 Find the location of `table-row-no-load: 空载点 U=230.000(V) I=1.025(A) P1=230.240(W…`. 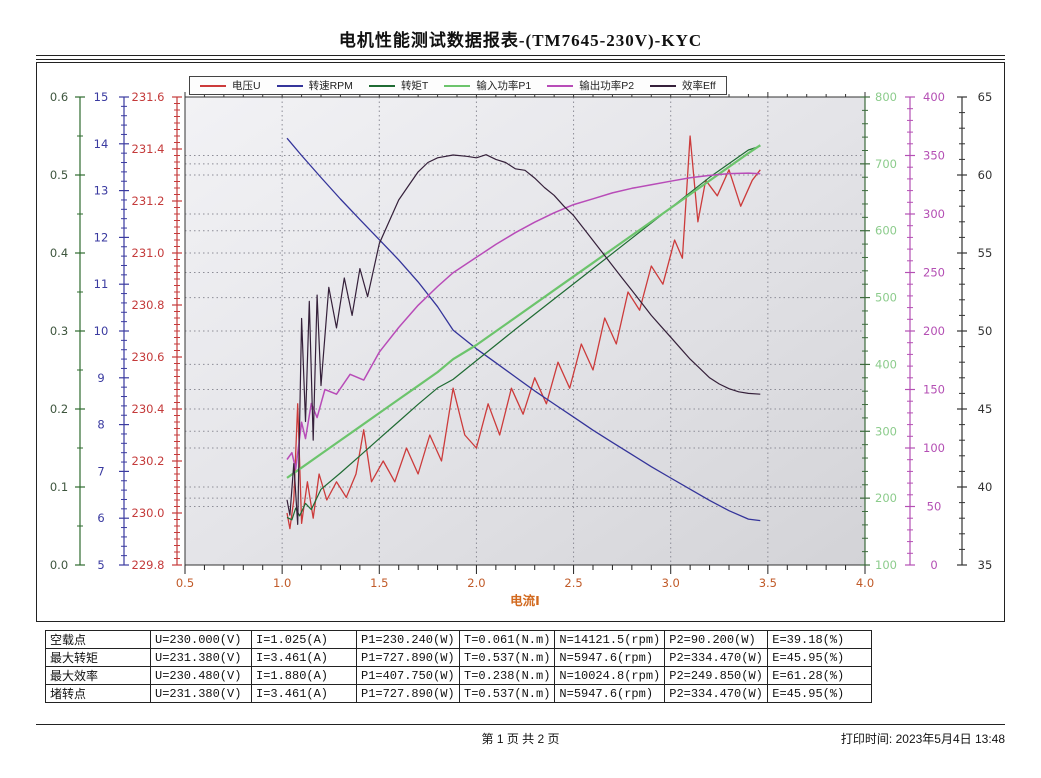

table-row-no-load: 空载点 U=230.000(V) I=1.025(A) P1=230.240(W… is located at coordinates (459, 639).